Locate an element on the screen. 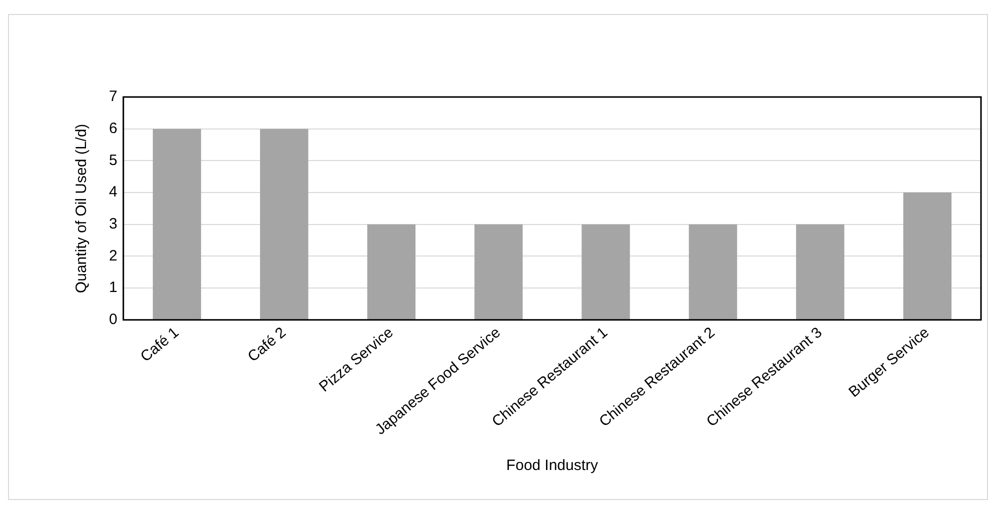 Image resolution: width=998 pixels, height=511 pixels. x-axis-title: Food Industry is located at coordinates (552, 465).